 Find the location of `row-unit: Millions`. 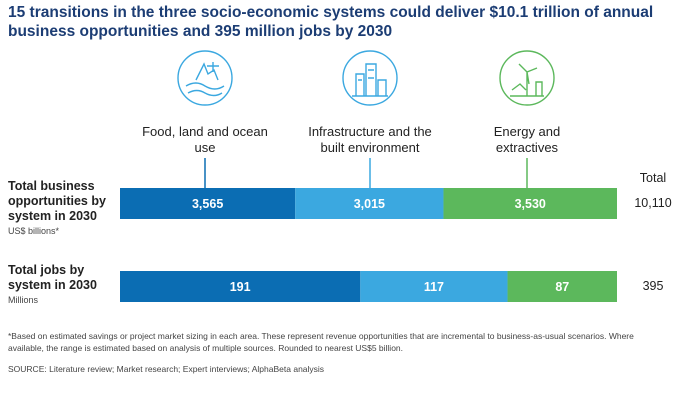

row-unit: Millions is located at coordinates (23, 300).